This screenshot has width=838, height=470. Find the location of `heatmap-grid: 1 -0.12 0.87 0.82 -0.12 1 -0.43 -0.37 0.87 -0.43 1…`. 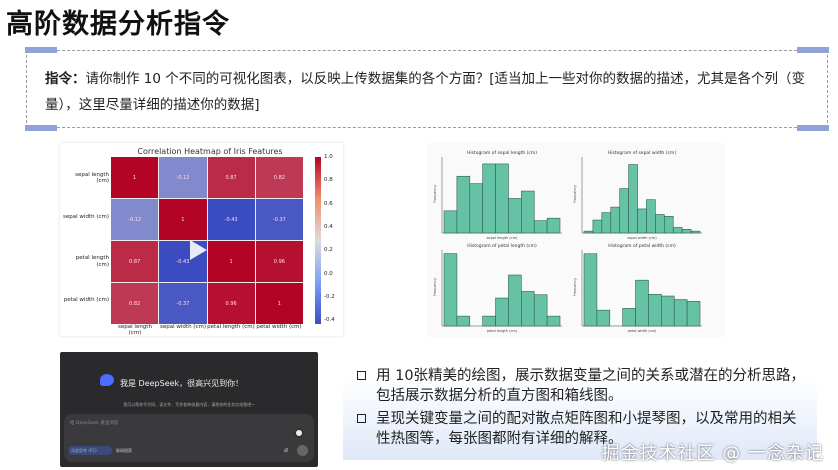

heatmap-grid: 1 -0.12 0.87 0.82 -0.12 1 -0.43 -0.37 0.87 -0.43 1… is located at coordinates (207, 240).